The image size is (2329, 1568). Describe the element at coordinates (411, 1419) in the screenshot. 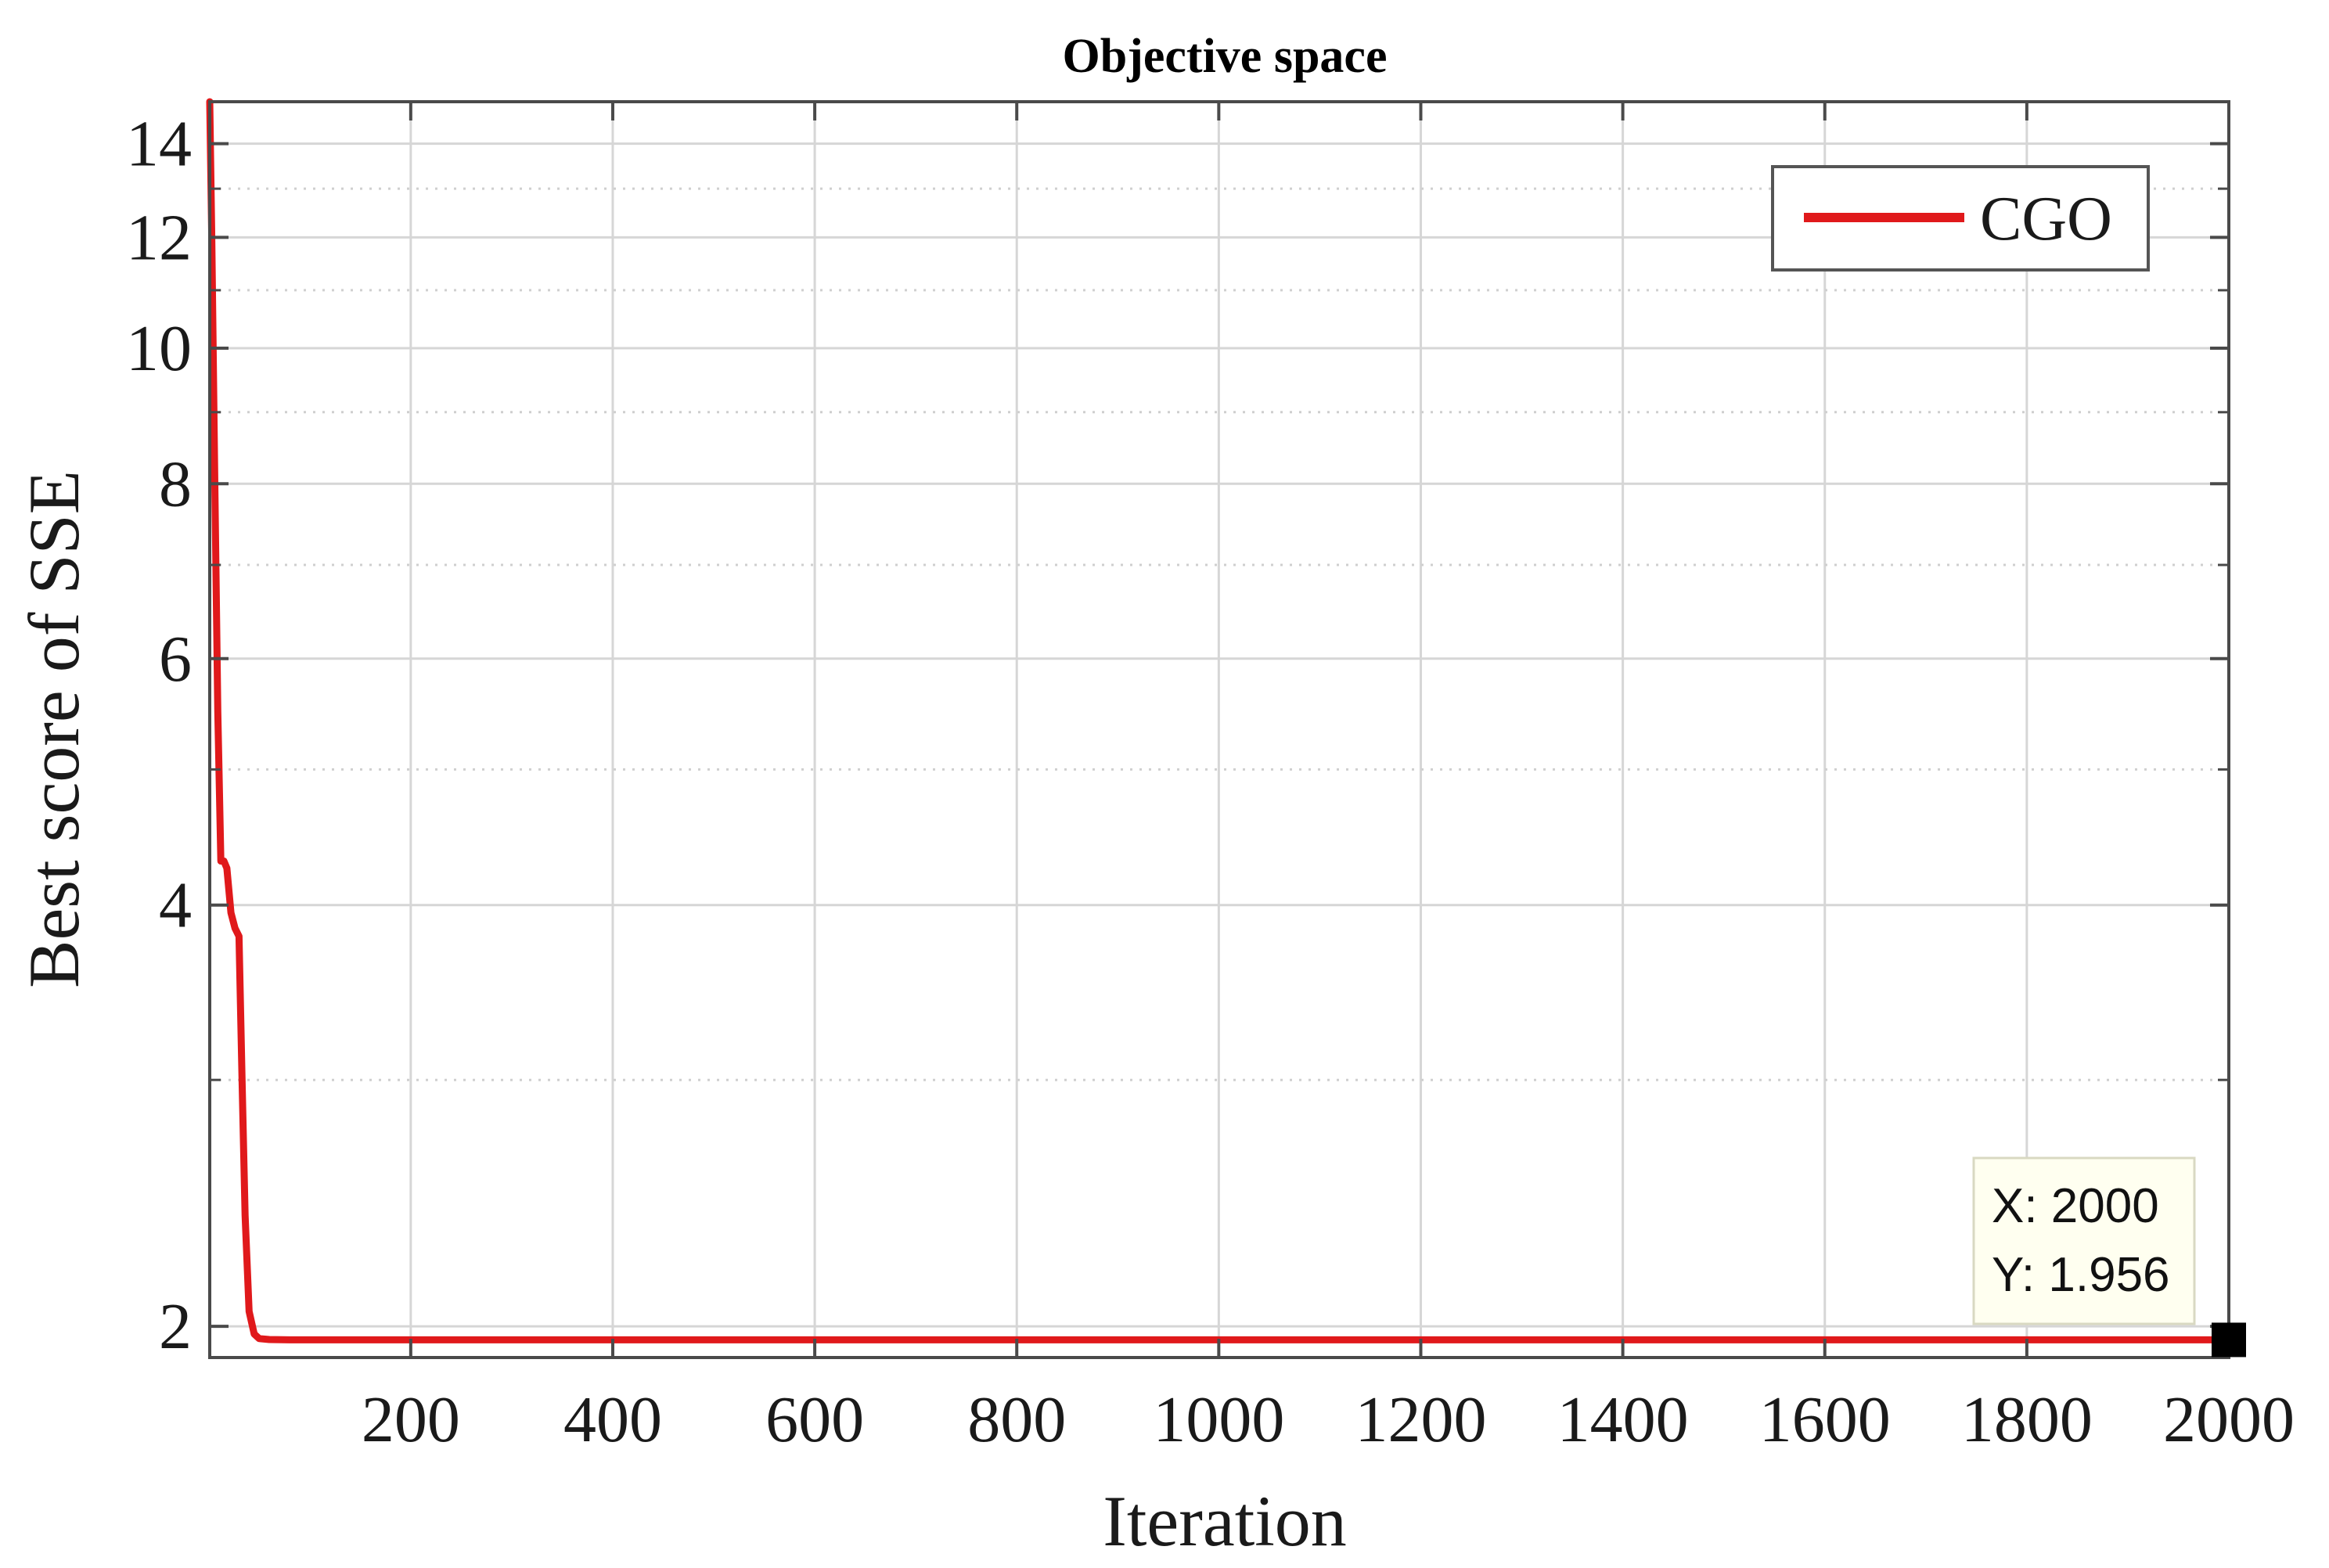

I see `x-tick-label: 200` at that location.